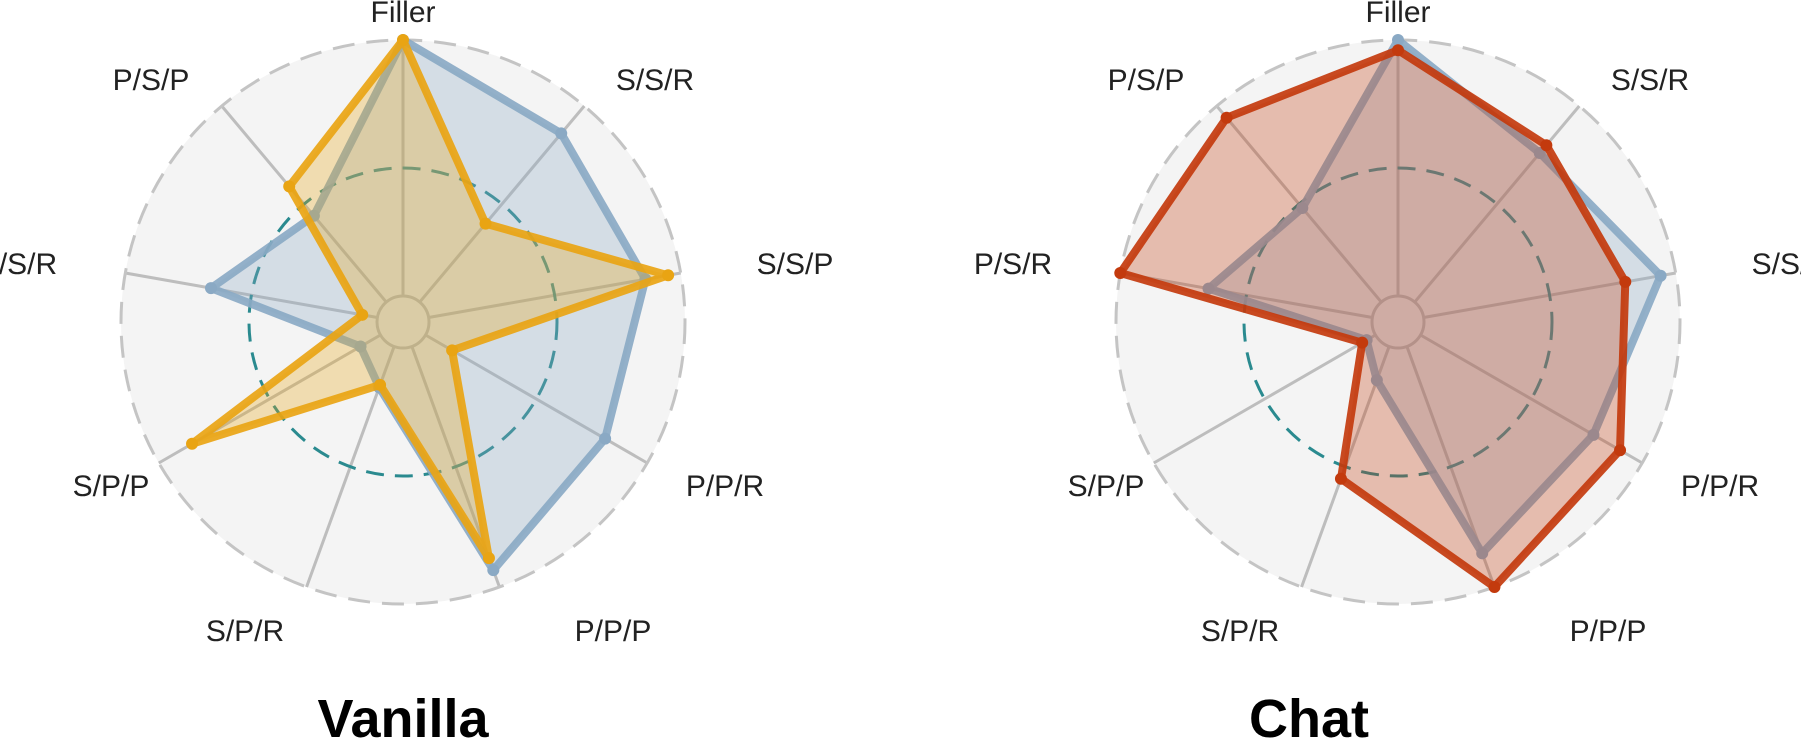  Describe the element at coordinates (1309, 717) in the screenshot. I see `chart-title-chat: Chat` at that location.